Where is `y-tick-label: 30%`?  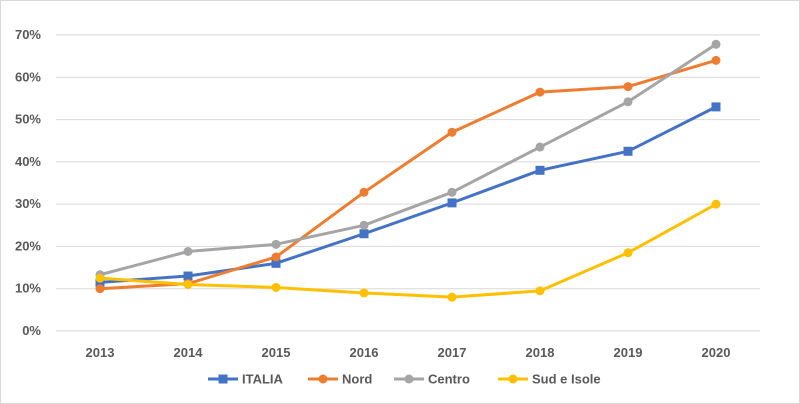
y-tick-label: 30% is located at coordinates (28, 203).